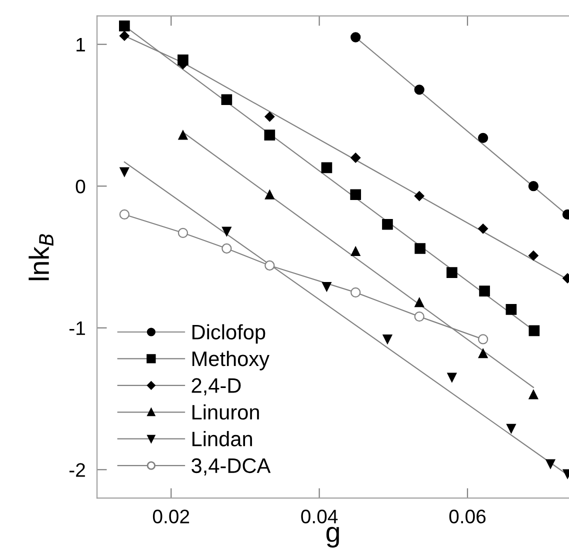 The height and width of the screenshot is (557, 569). Describe the element at coordinates (332, 537) in the screenshot. I see `x-axis-title: g` at that location.